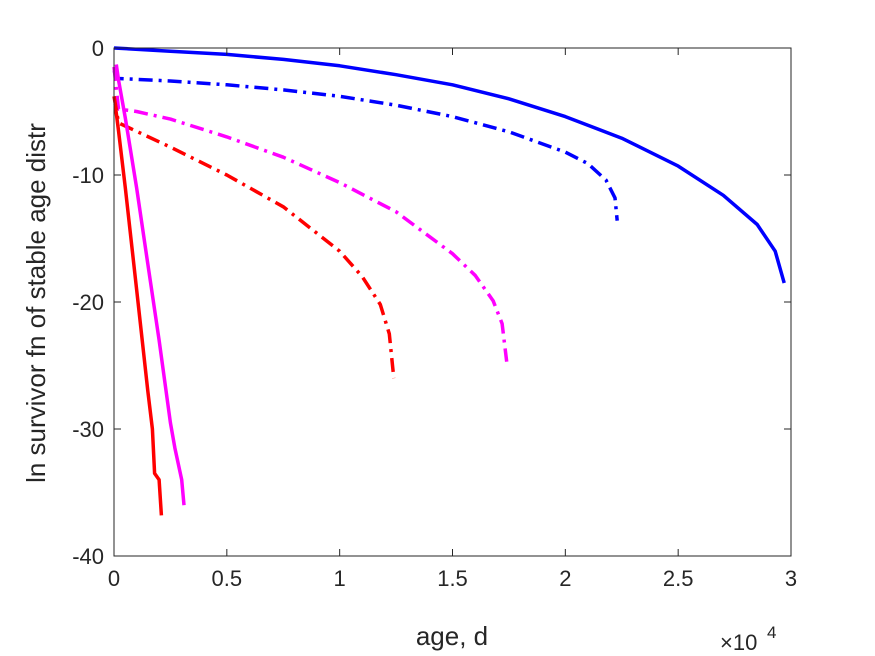 This screenshot has width=875, height=656. I want to click on x-tick-label: 0, so click(114, 578).